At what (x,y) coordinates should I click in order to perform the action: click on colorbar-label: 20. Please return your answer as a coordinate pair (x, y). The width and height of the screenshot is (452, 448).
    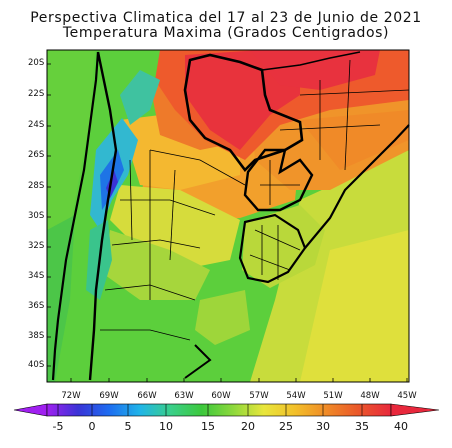
    Looking at the image, I should click on (248, 426).